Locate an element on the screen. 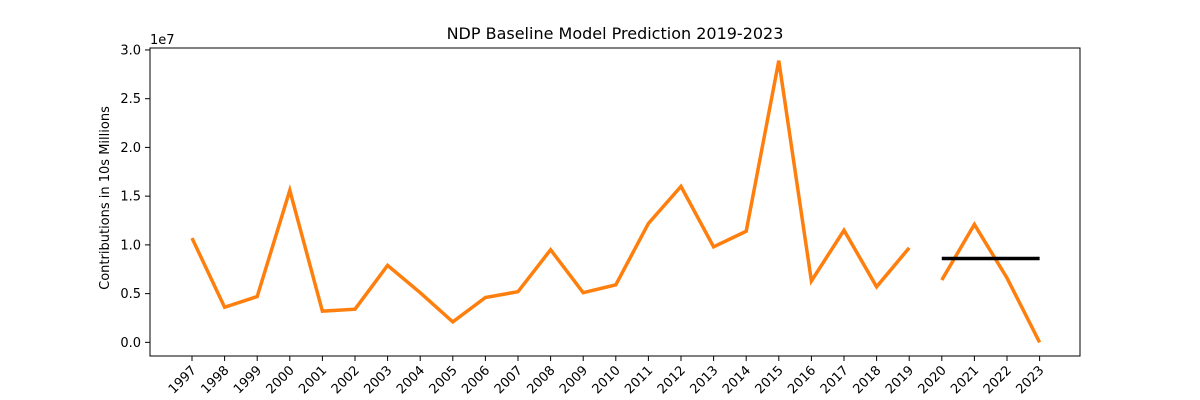 This screenshot has width=1200, height=400. x-tick-label: 1998 is located at coordinates (215, 380).